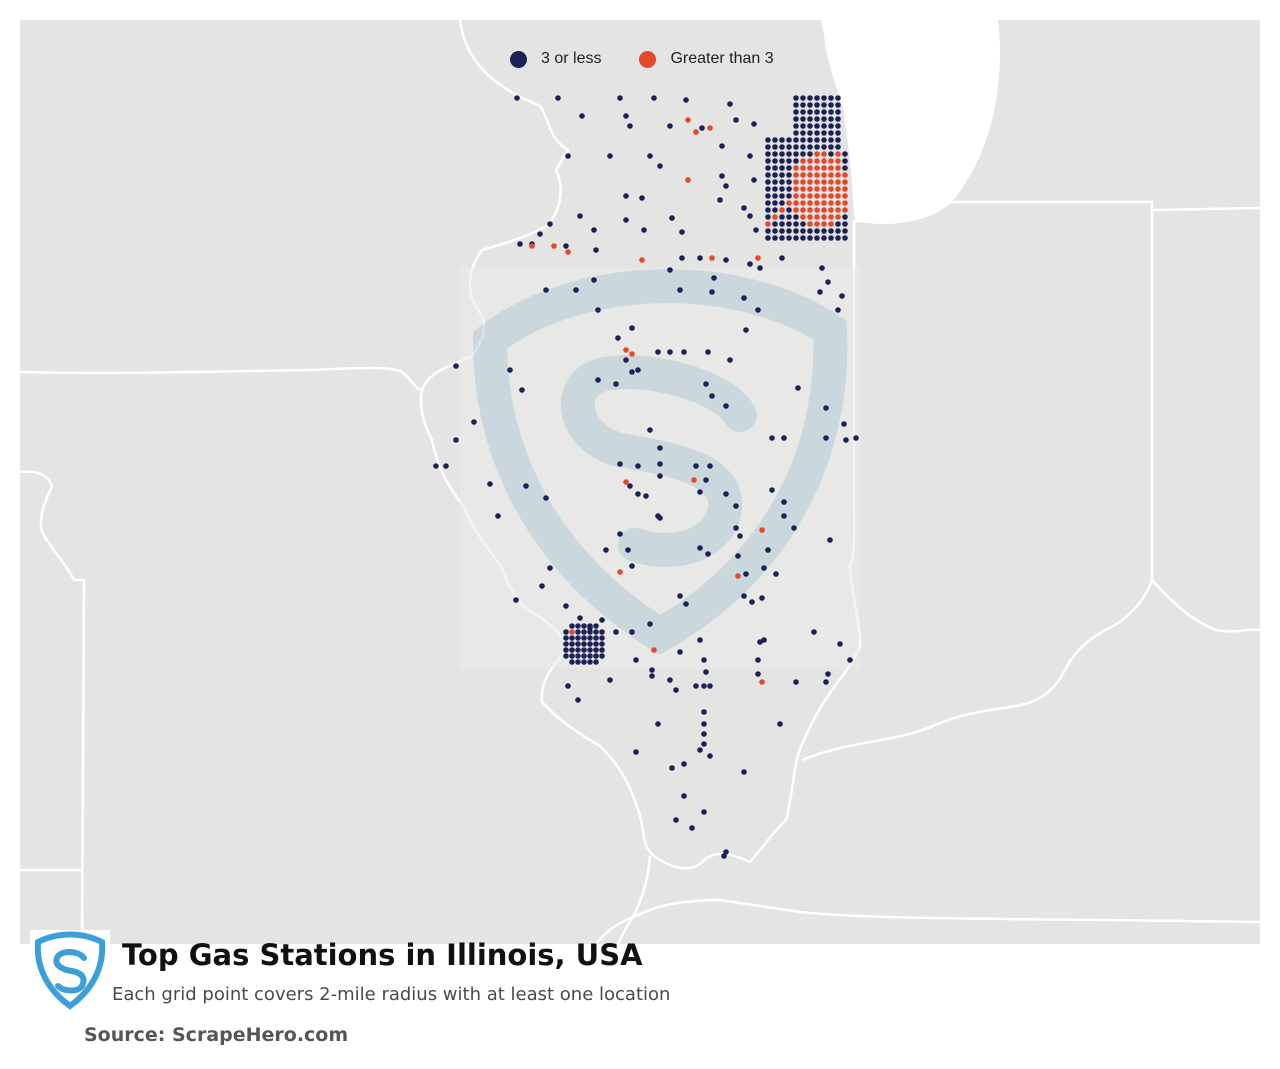 Image resolution: width=1280 pixels, height=1069 pixels. What do you see at coordinates (661, 59) in the screenshot?
I see `legend: 3 or less Greater than 3` at bounding box center [661, 59].